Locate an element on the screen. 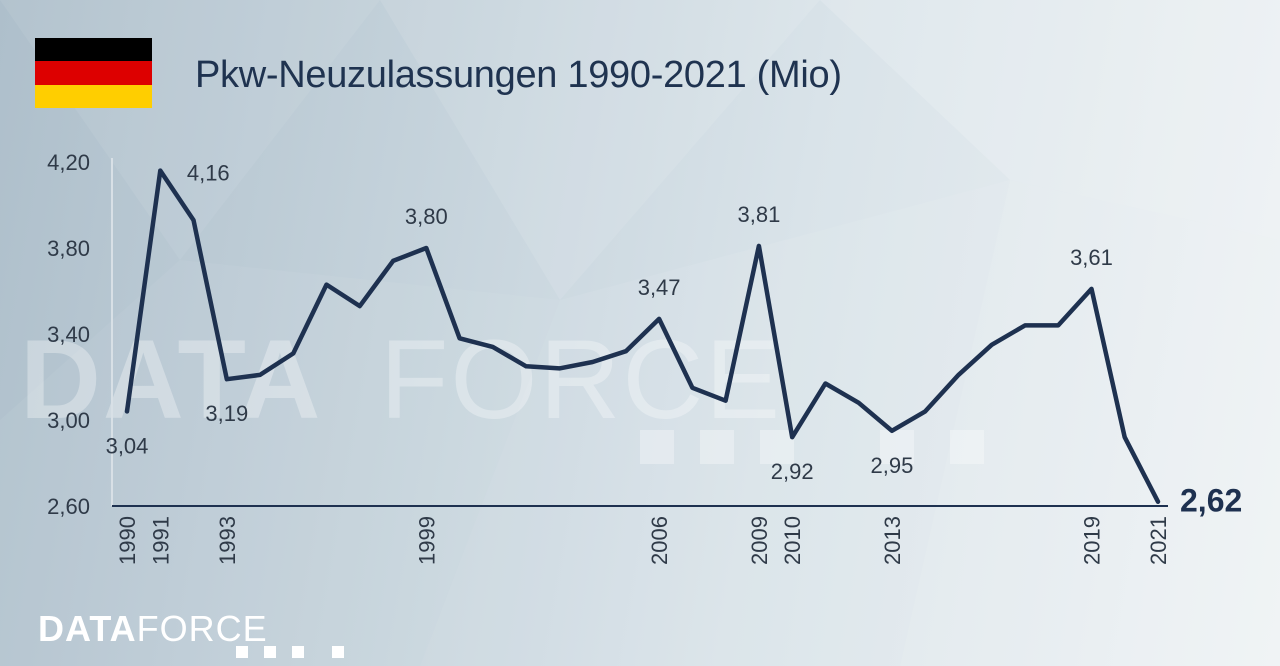  x-tick-label: 2019 is located at coordinates (1091, 540).